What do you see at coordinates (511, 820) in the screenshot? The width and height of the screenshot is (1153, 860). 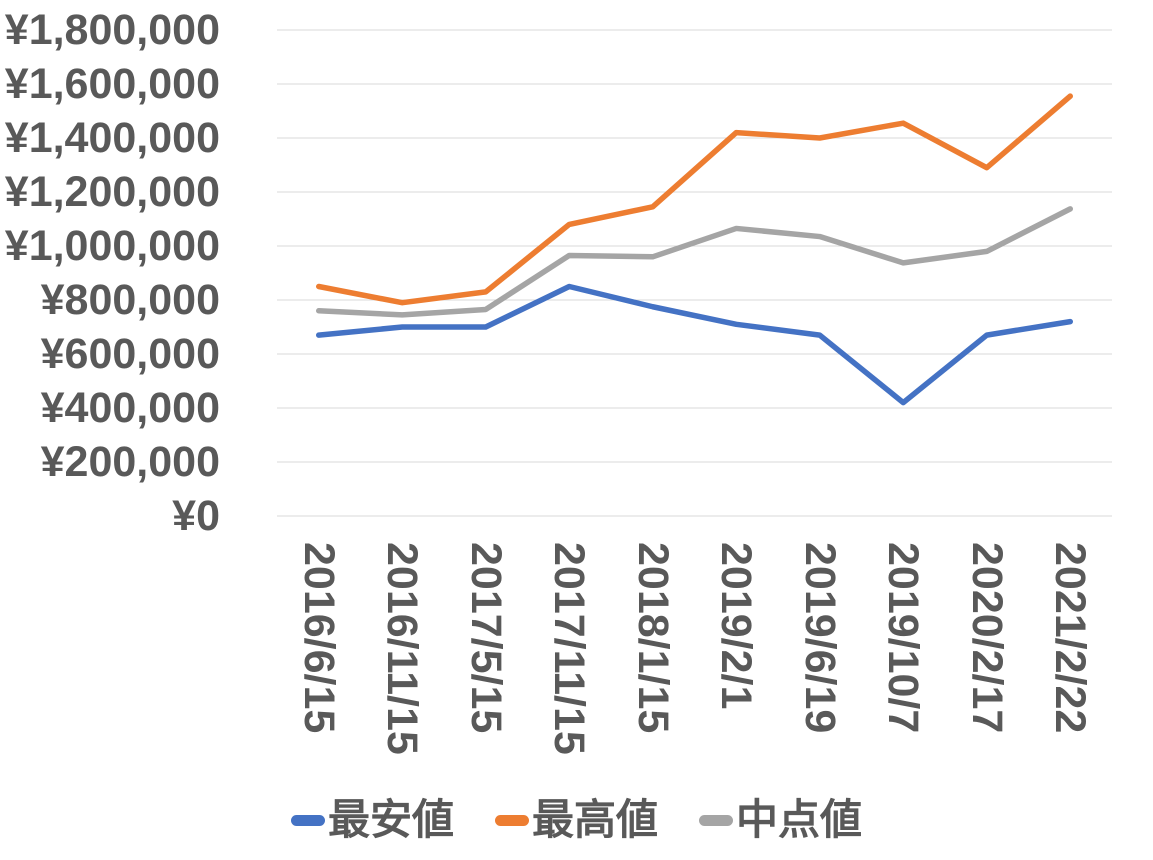 I see `legend-marker-highest-icon` at bounding box center [511, 820].